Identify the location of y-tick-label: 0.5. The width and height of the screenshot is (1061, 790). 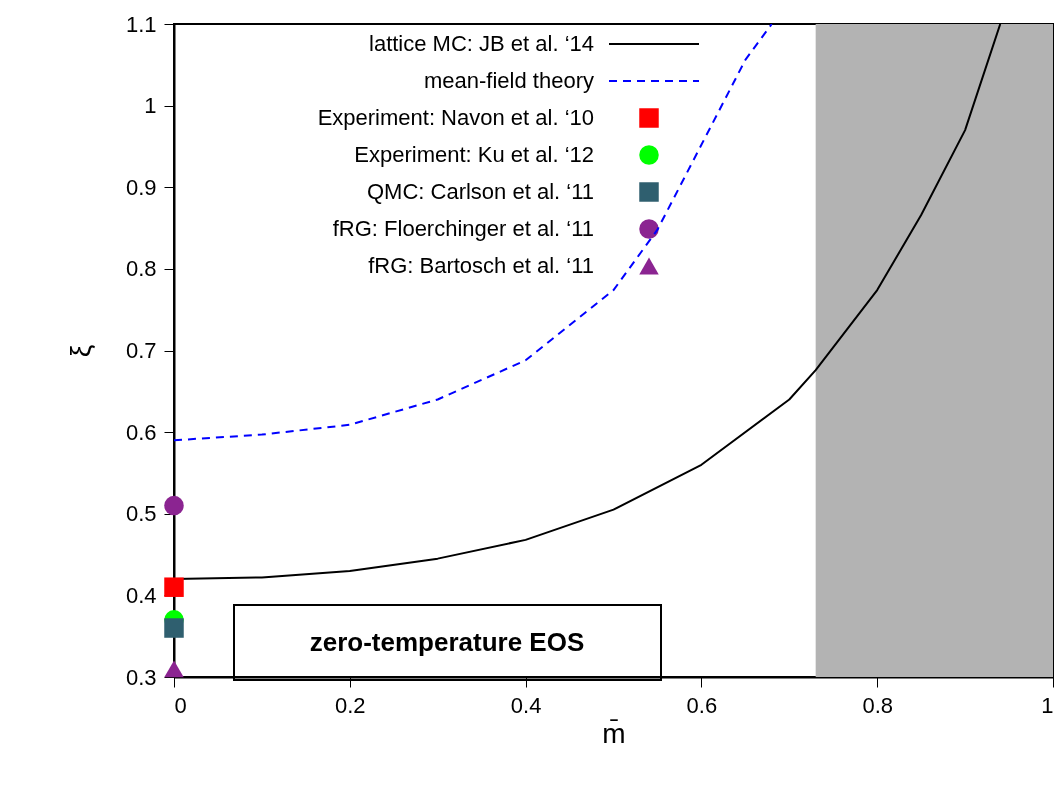
(141, 514).